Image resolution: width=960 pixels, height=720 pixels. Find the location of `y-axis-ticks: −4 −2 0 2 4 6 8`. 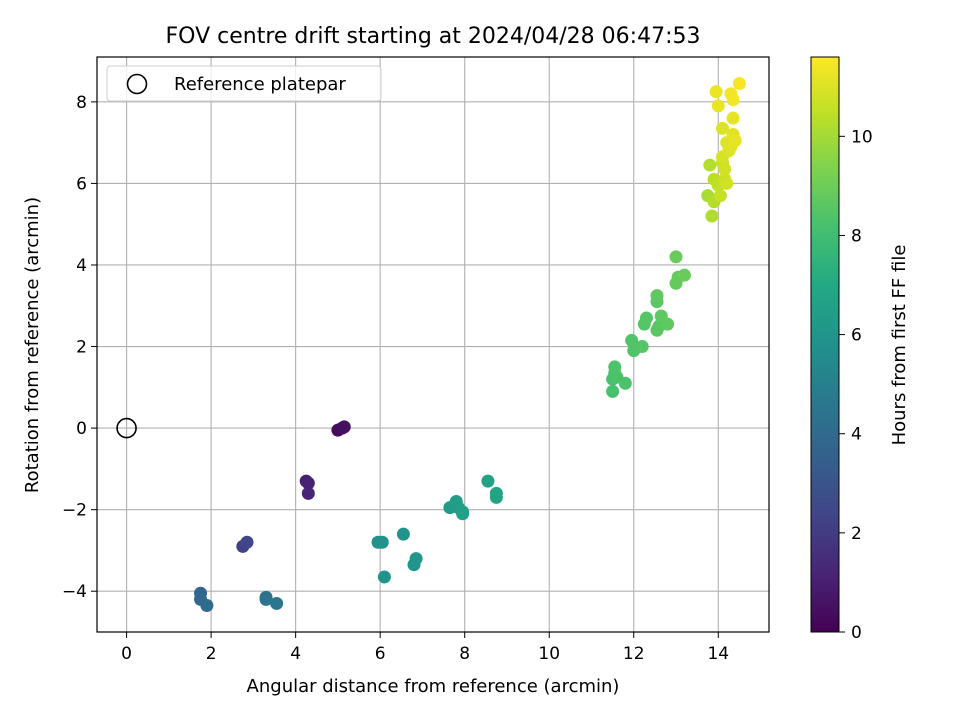

y-axis-ticks: −4 −2 0 2 4 6 8 is located at coordinates (79, 347).